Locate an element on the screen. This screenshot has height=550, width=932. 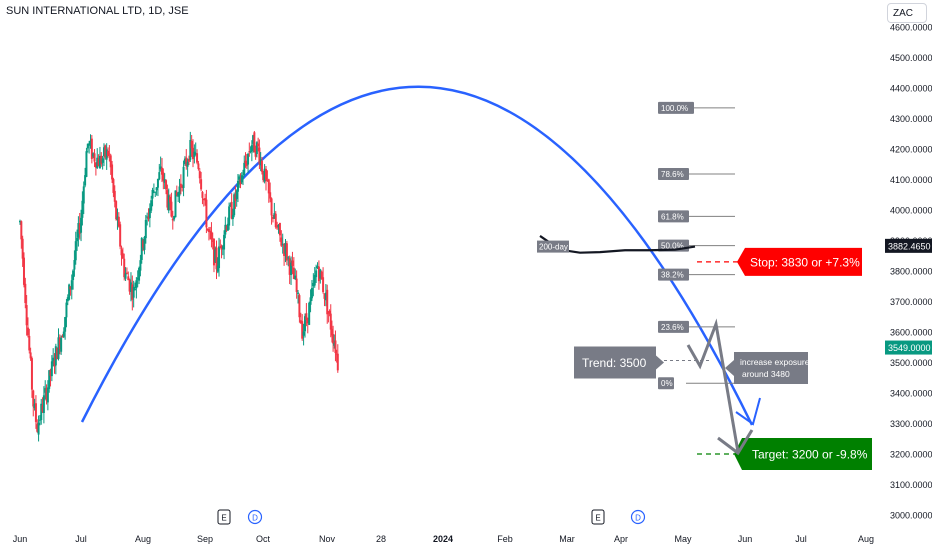
increase-label-line2: around 3480 is located at coordinates (766, 374).